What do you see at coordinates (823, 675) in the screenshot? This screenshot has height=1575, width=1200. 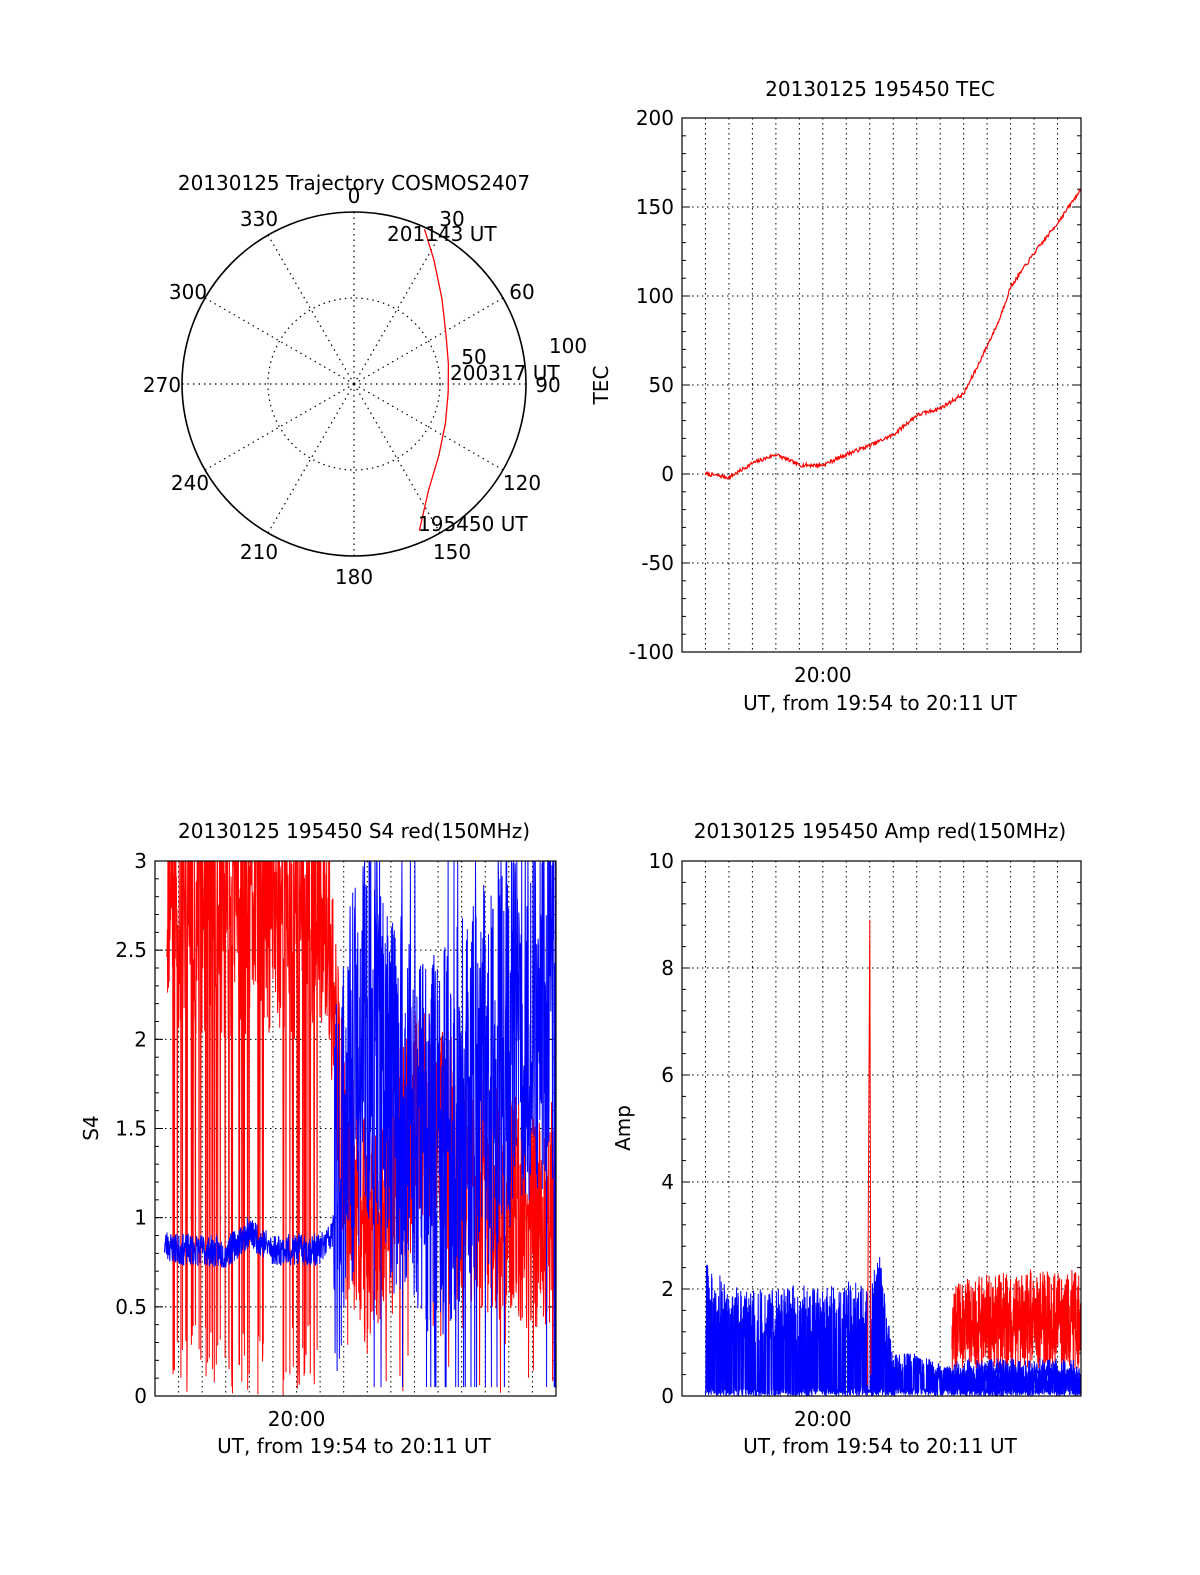 I see `tec-xtick-label: 20:00` at bounding box center [823, 675].